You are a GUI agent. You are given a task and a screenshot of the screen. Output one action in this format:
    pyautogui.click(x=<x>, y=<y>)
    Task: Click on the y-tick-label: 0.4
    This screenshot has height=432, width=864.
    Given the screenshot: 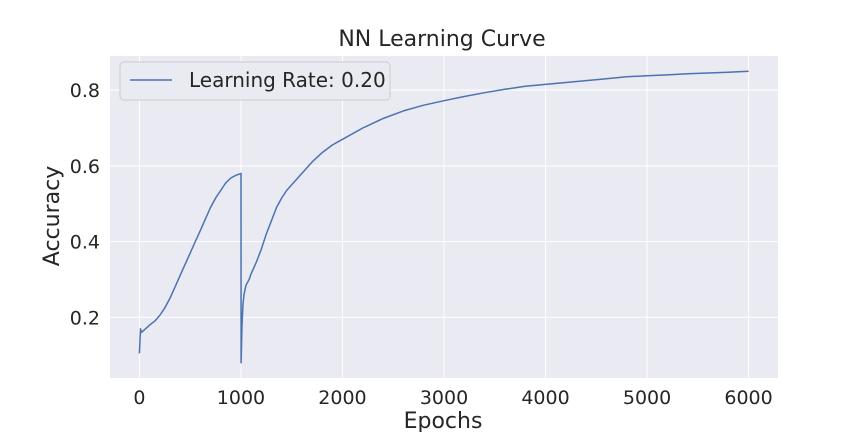 What is the action you would take?
    pyautogui.click(x=85, y=243)
    